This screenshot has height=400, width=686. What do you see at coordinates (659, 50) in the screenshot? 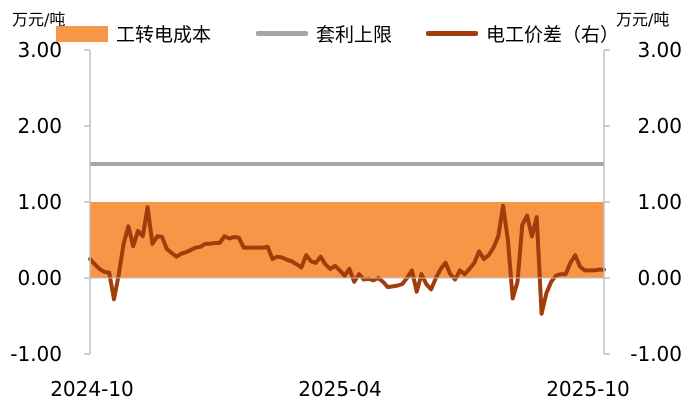
I see `right-y-tick-label: 3.00` at bounding box center [659, 50].